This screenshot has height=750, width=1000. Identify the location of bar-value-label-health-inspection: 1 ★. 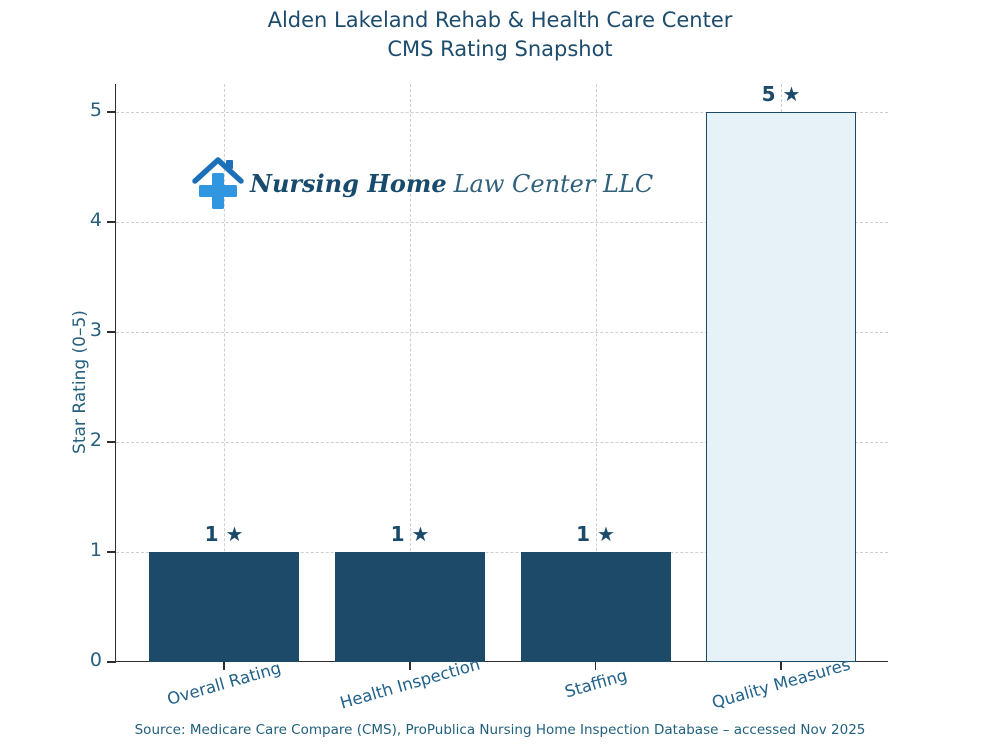
(410, 534).